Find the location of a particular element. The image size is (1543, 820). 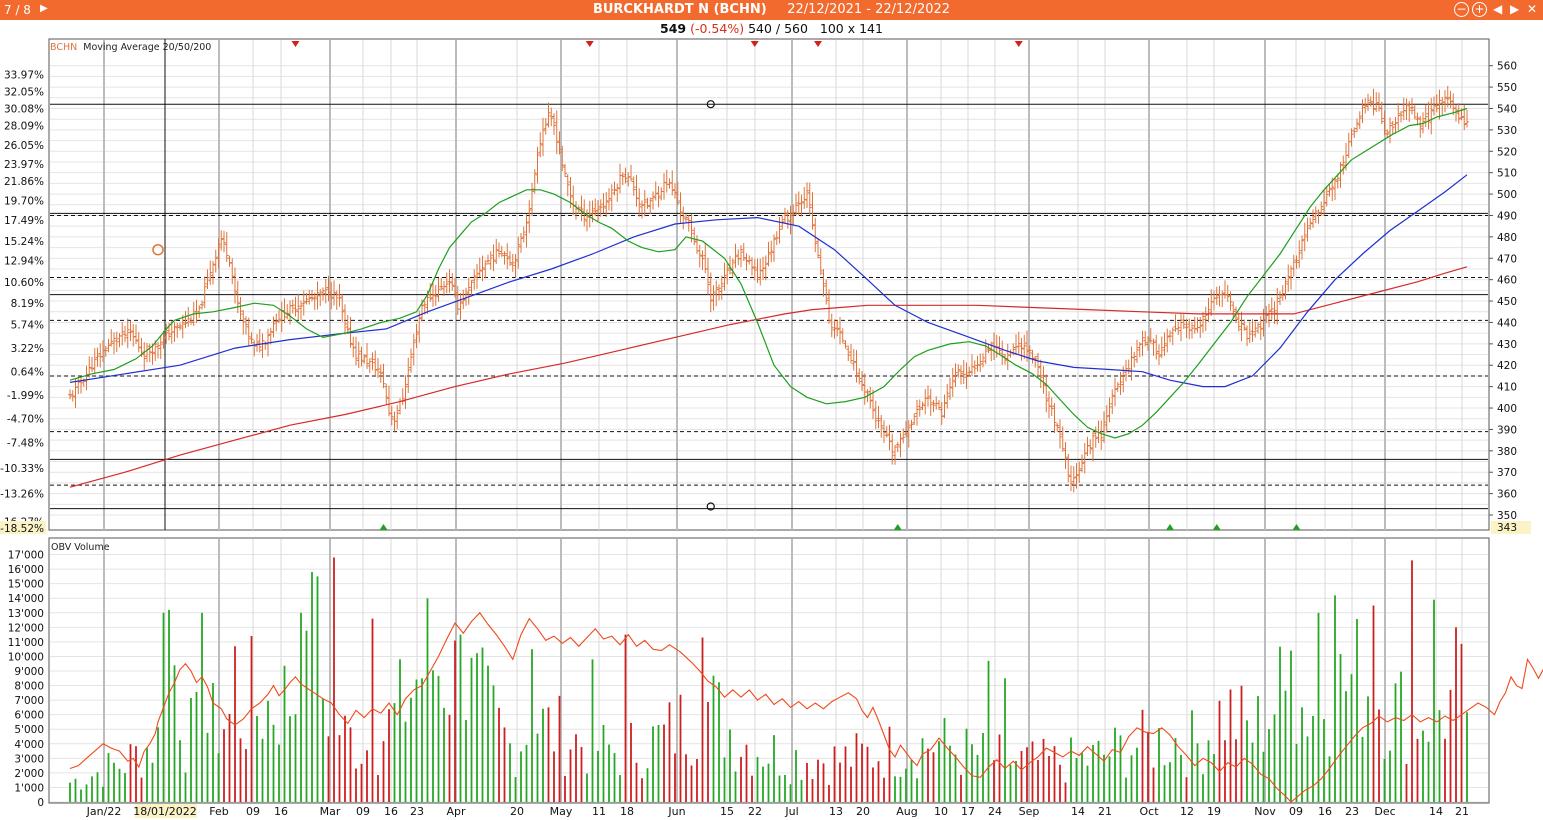

current-low-label: 343 is located at coordinates (1507, 528).